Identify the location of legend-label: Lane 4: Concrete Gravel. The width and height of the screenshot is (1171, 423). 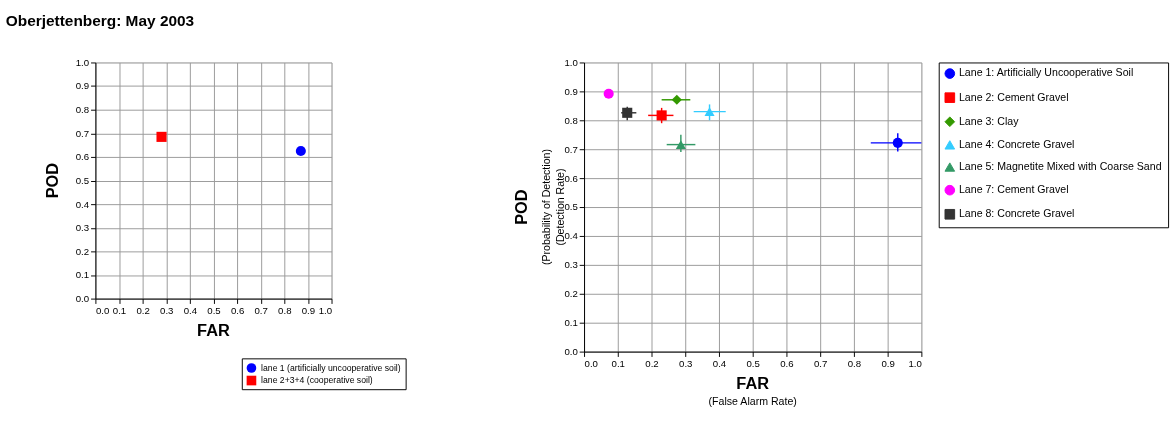
(1016, 143).